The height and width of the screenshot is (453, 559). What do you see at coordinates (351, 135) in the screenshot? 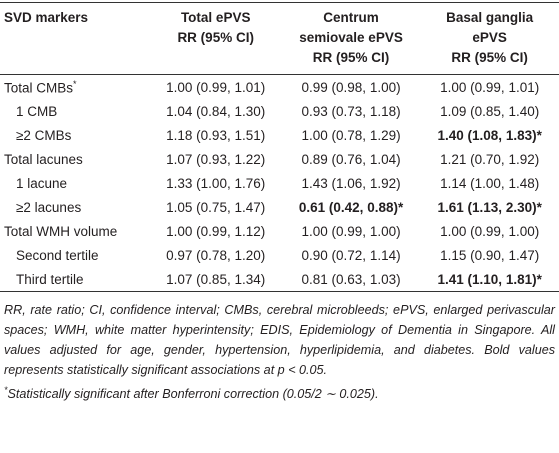
I see `value-cell: 1.00 (0.78, 1.29)` at bounding box center [351, 135].